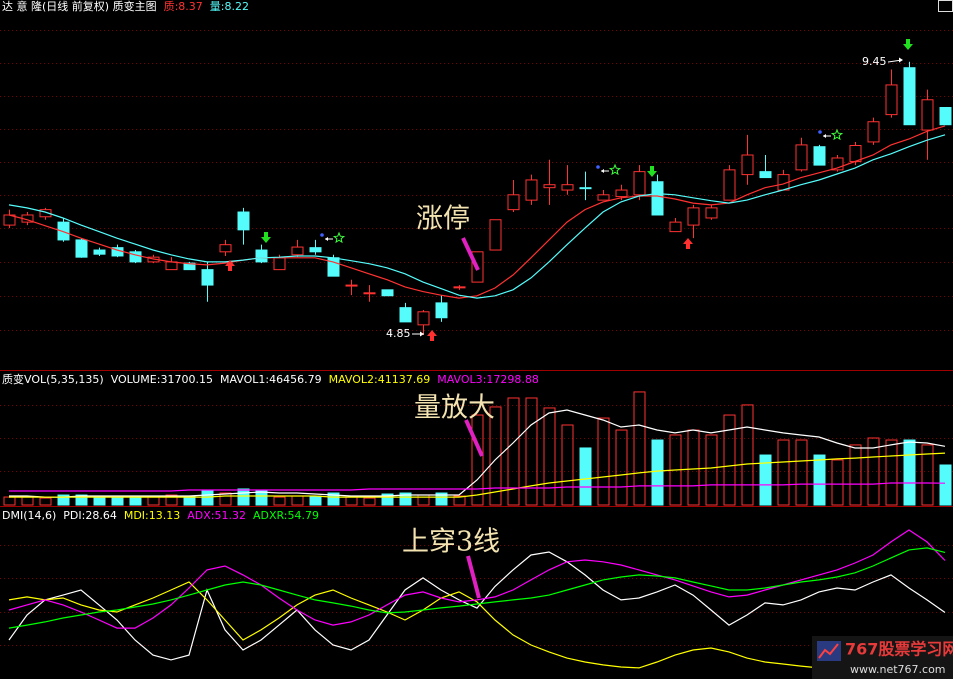 This screenshot has width=953, height=679. Describe the element at coordinates (454, 408) in the screenshot. I see `annotation: 量放大` at that location.